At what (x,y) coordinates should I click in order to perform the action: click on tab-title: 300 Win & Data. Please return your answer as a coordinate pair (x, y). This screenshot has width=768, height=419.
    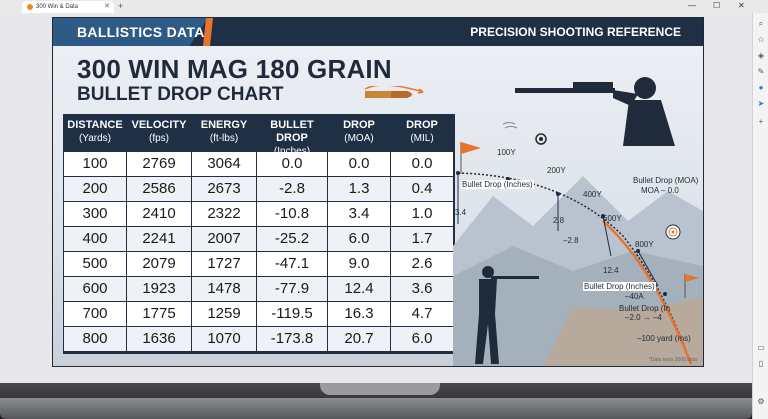
    Looking at the image, I should click on (57, 7).